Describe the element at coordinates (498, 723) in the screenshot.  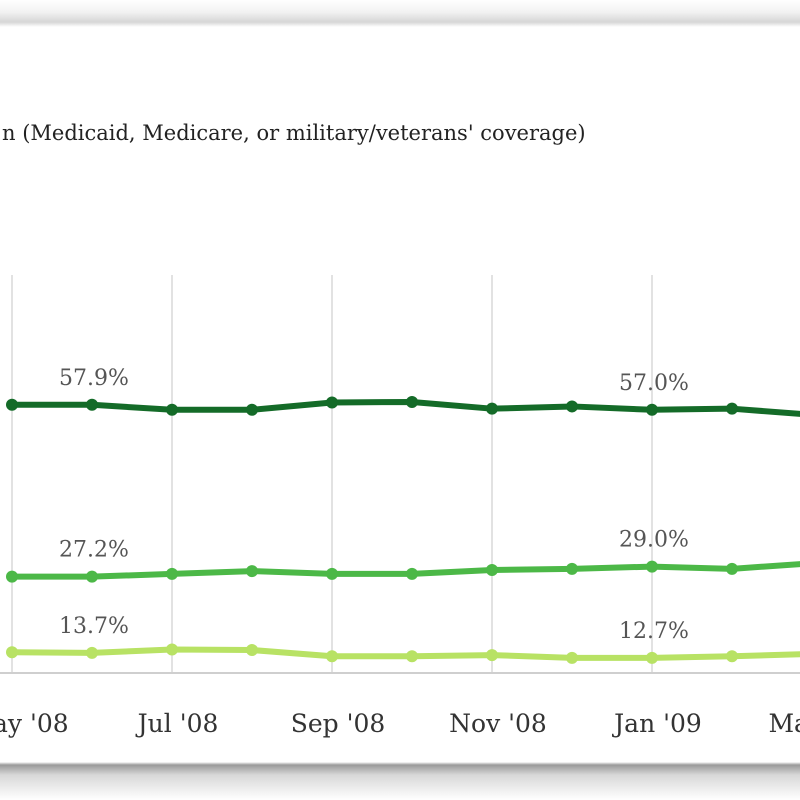
I see `x-tick-label: Nov '08` at that location.